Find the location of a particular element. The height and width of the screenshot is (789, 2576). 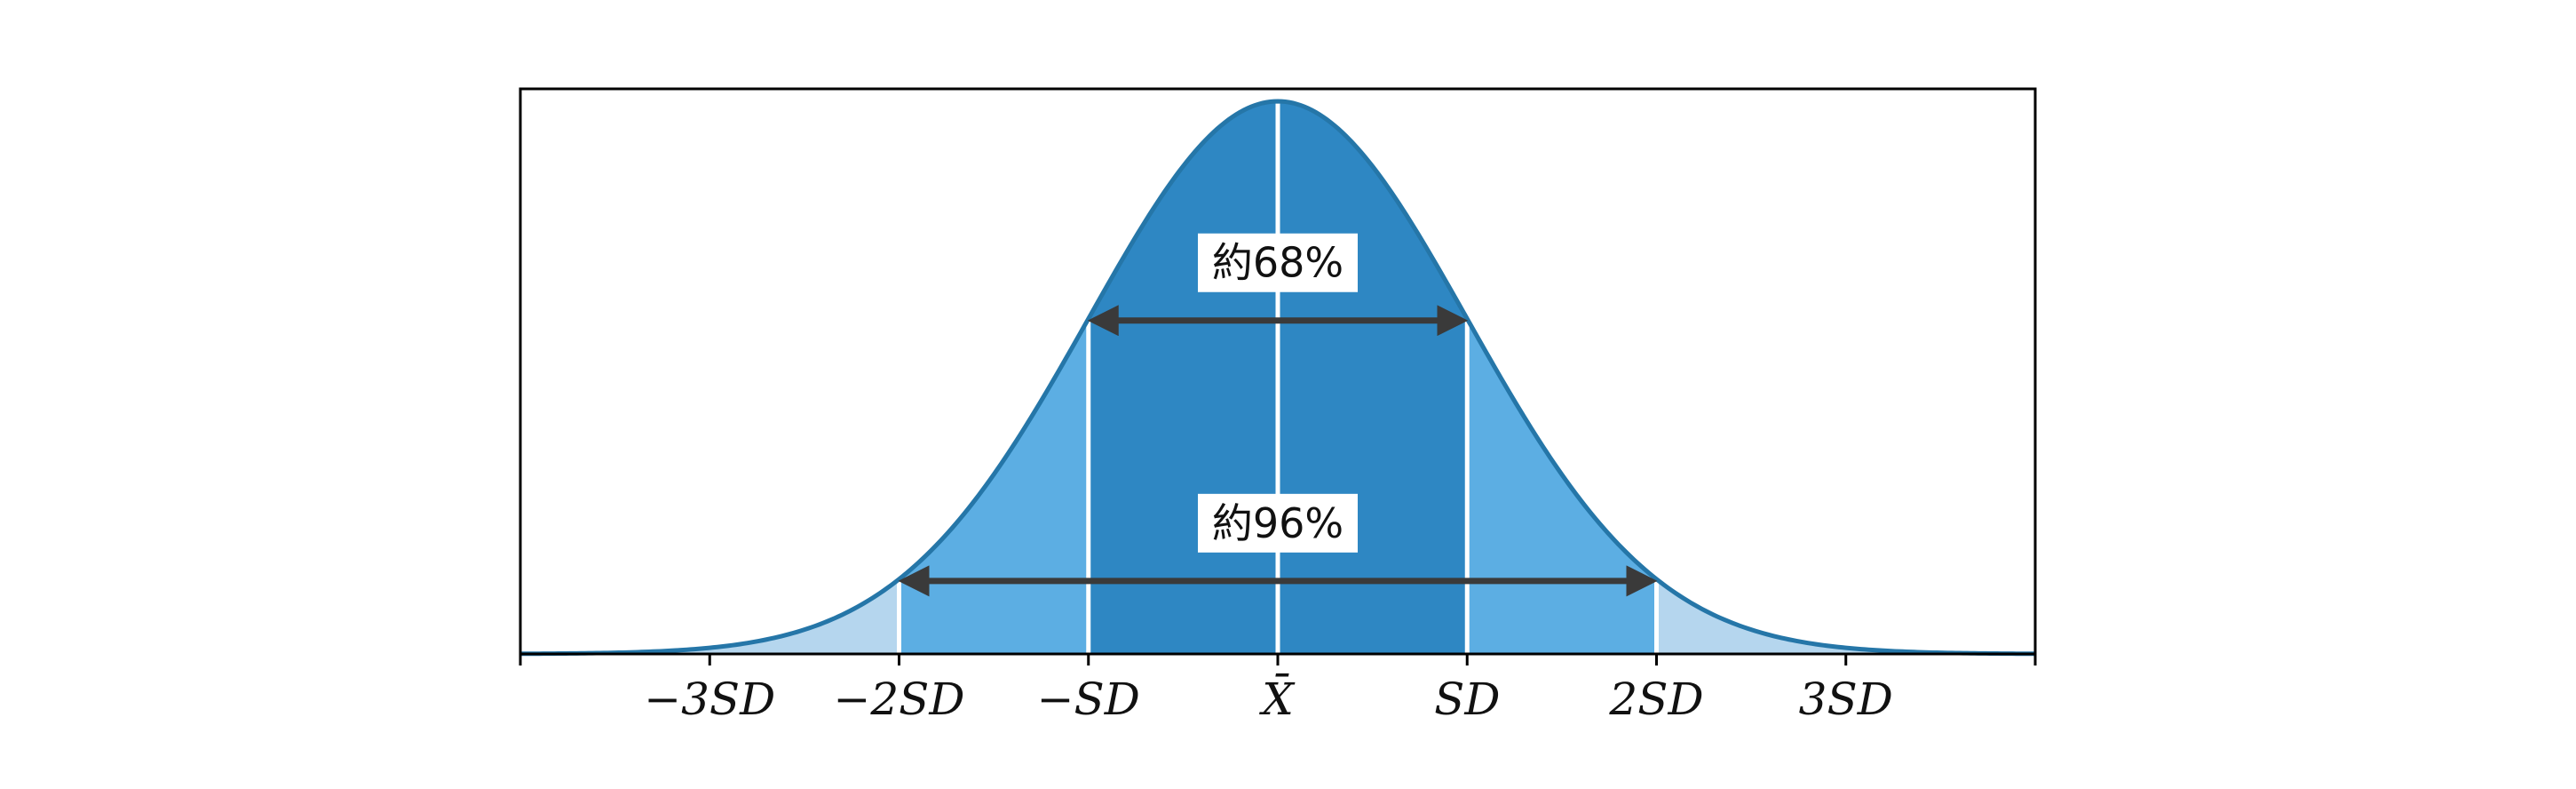

annotation-label-1: 約96% is located at coordinates (1277, 523).